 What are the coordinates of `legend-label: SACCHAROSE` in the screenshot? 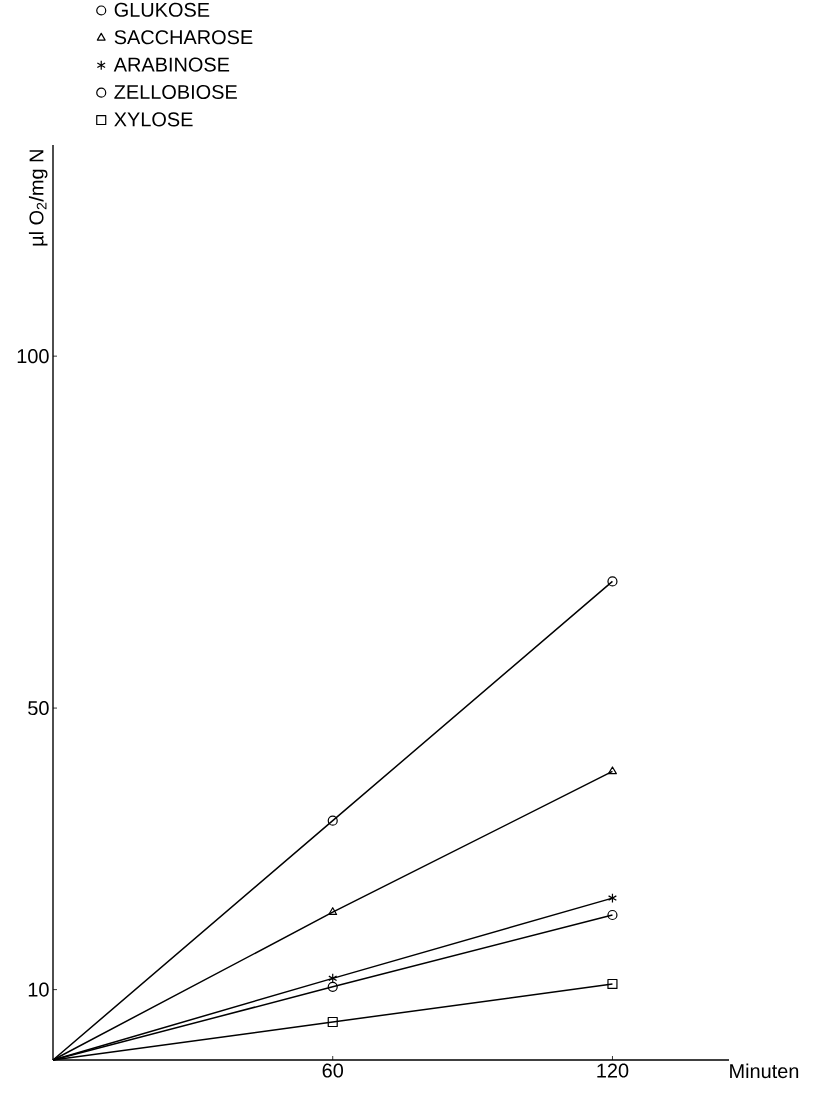 It's located at (183, 37).